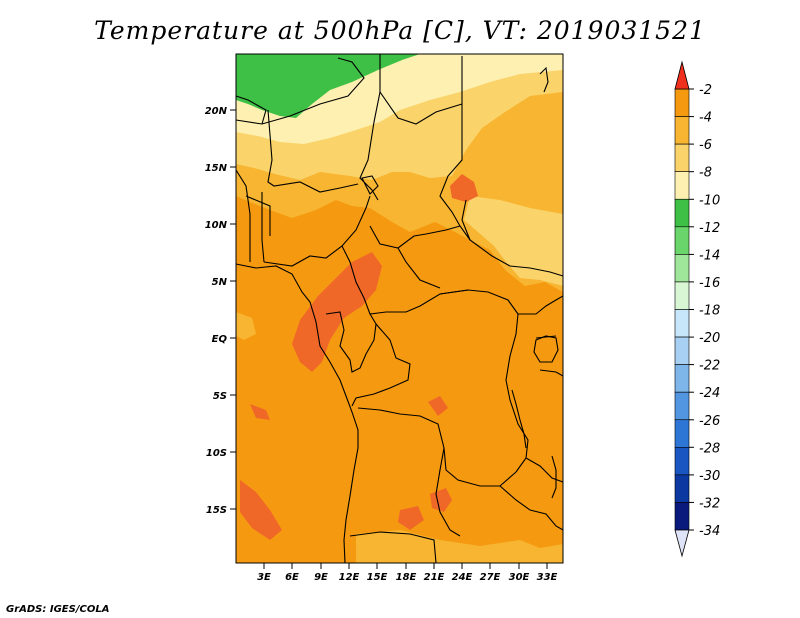 This screenshot has width=800, height=618. Describe the element at coordinates (544, 79) in the screenshot. I see `red-sea-coast` at that location.